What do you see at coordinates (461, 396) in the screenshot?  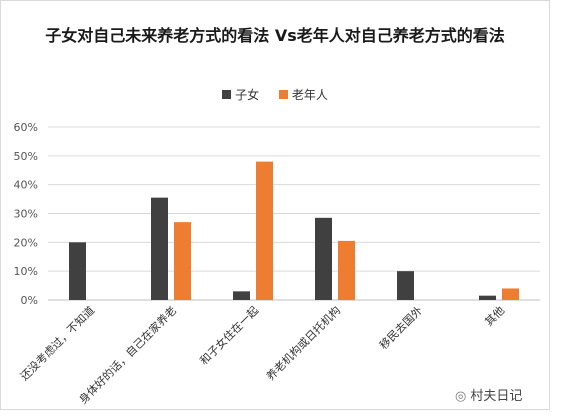 I see `wechat-icon: ◎` at bounding box center [461, 396].